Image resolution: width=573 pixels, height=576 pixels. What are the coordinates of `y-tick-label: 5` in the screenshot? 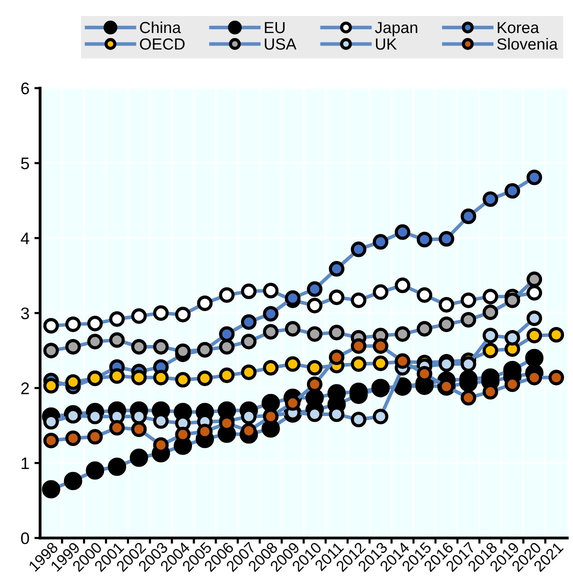 It's located at (25, 164).